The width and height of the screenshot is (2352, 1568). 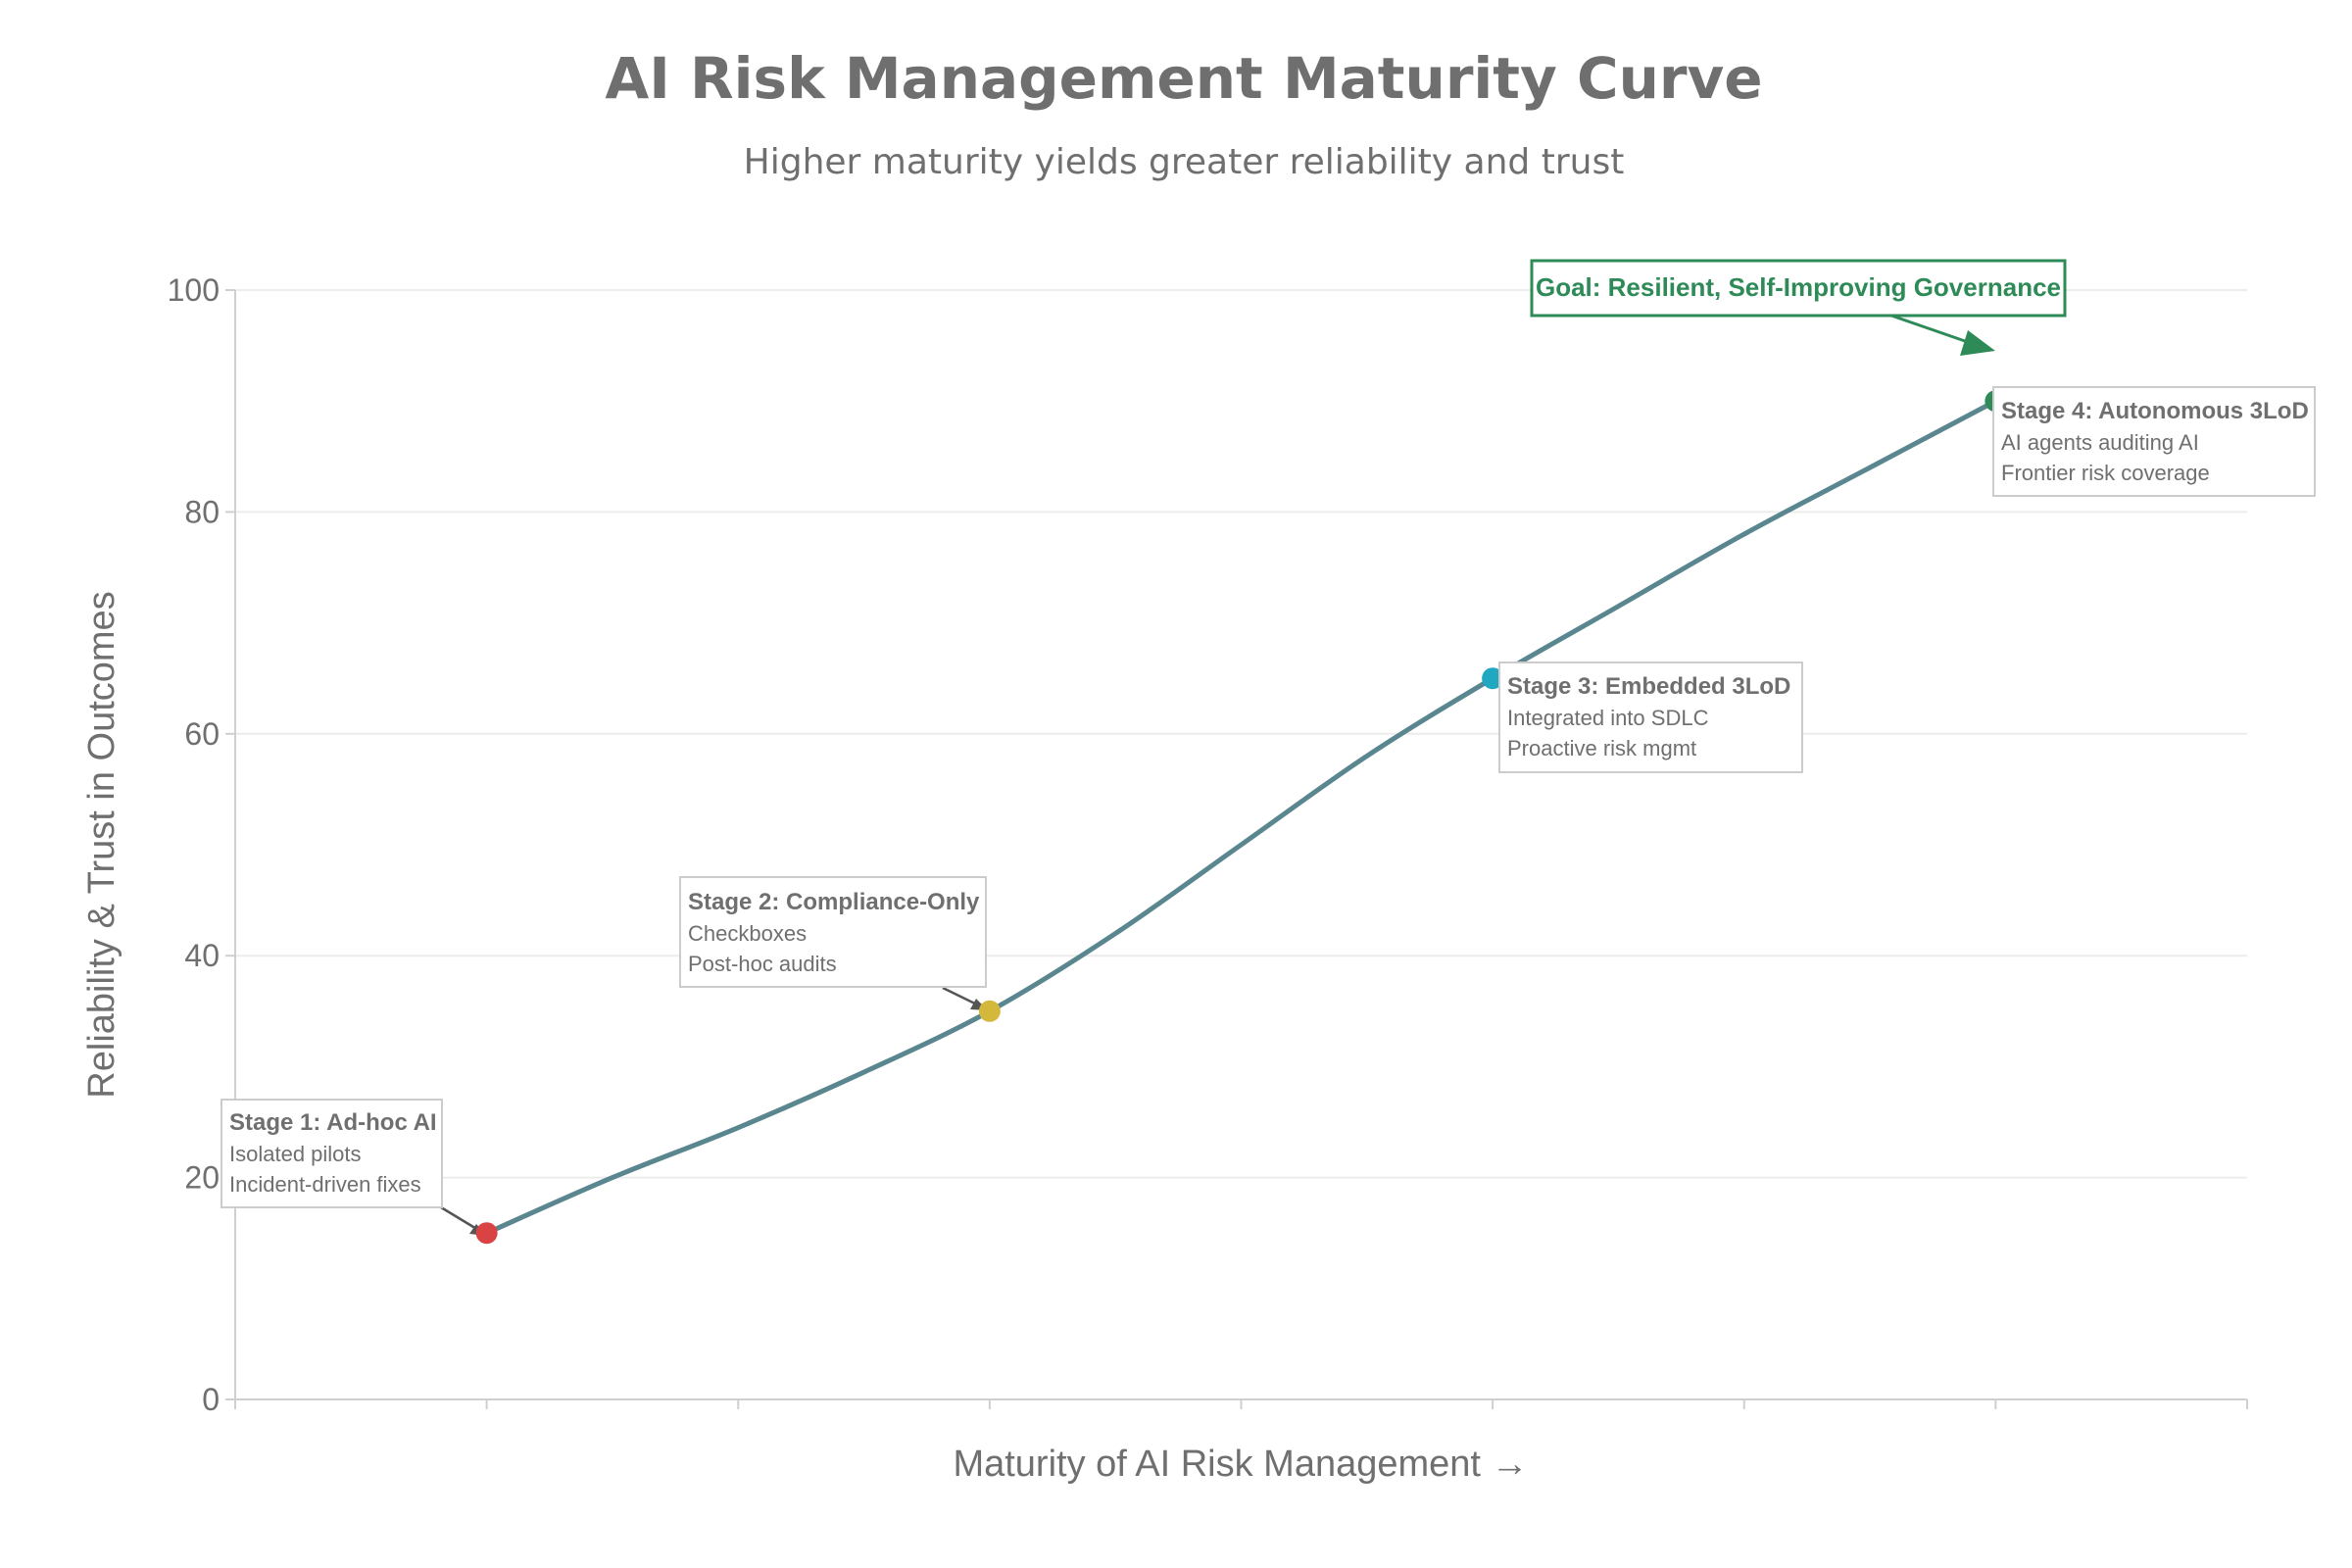 What do you see at coordinates (1608, 718) in the screenshot?
I see `stage-3-line-1: Integrated into SDLC` at bounding box center [1608, 718].